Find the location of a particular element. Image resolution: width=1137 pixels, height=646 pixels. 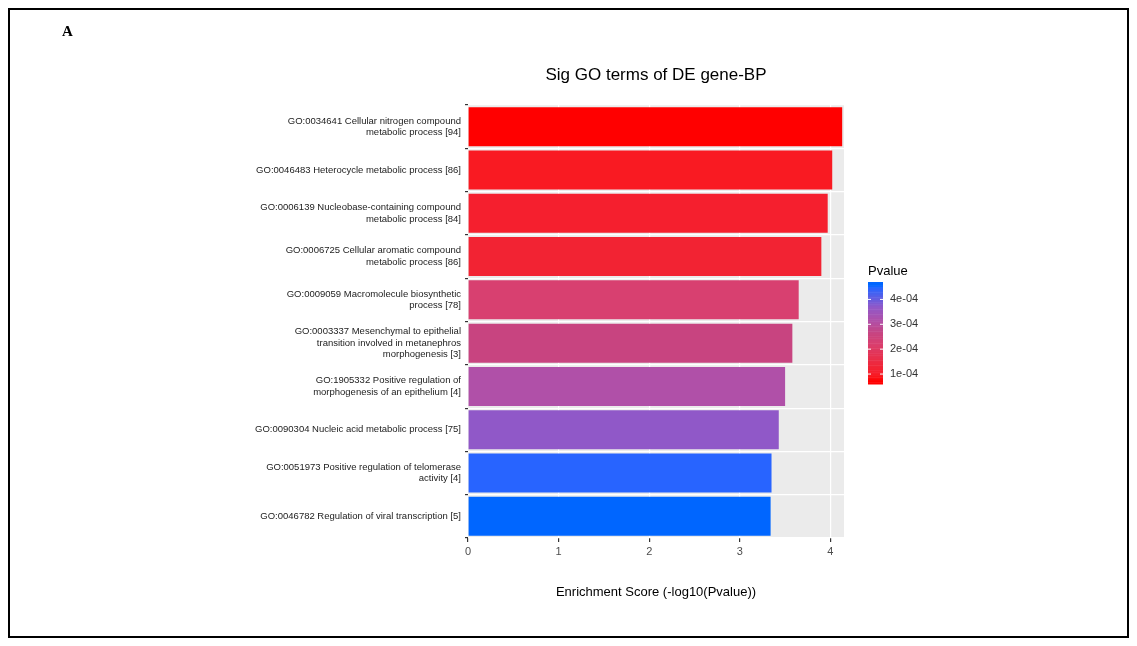

x-tick-label: 1 is located at coordinates (558, 550).